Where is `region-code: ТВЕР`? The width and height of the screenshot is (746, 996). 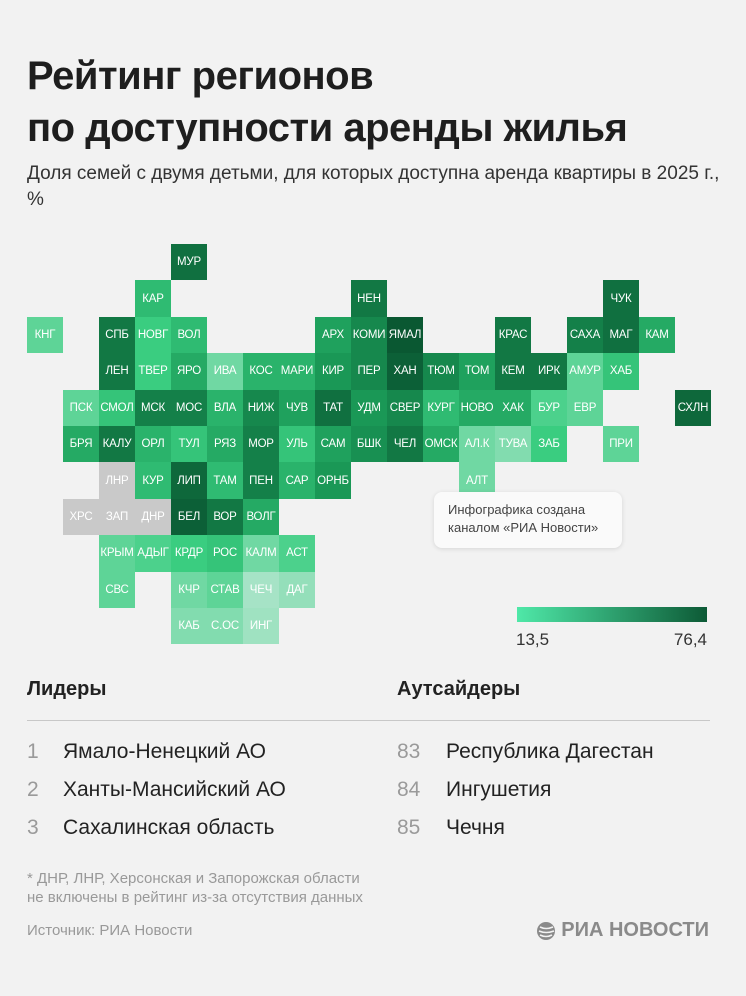
region-code: ТВЕР is located at coordinates (153, 371).